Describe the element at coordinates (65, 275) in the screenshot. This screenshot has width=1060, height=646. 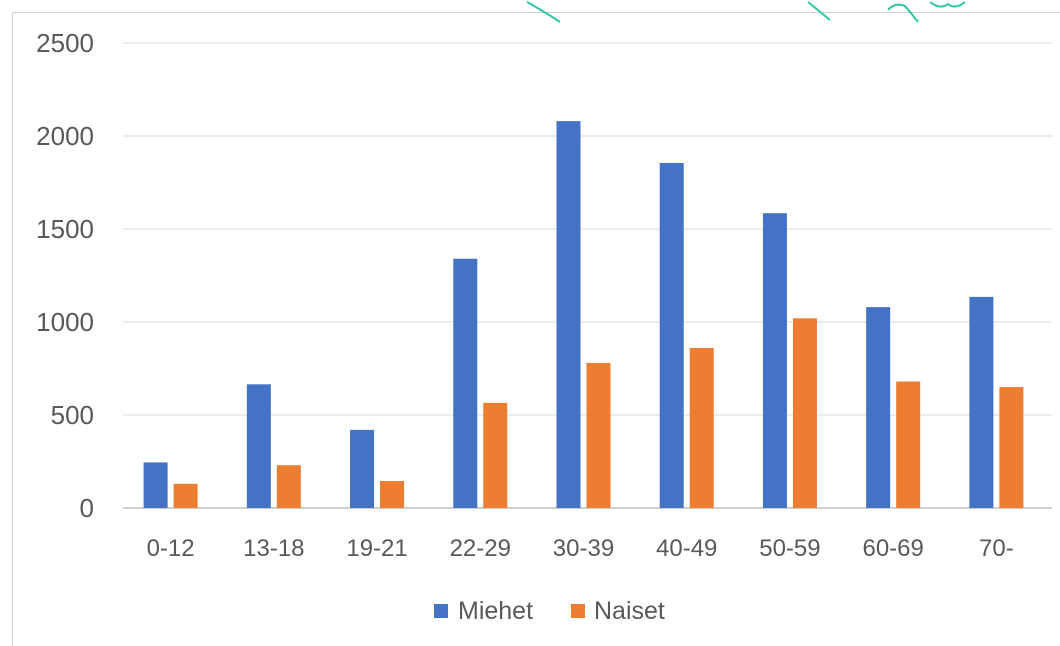
I see `y-axis-ticks: 0 500 1000 1500 2000 2500` at that location.